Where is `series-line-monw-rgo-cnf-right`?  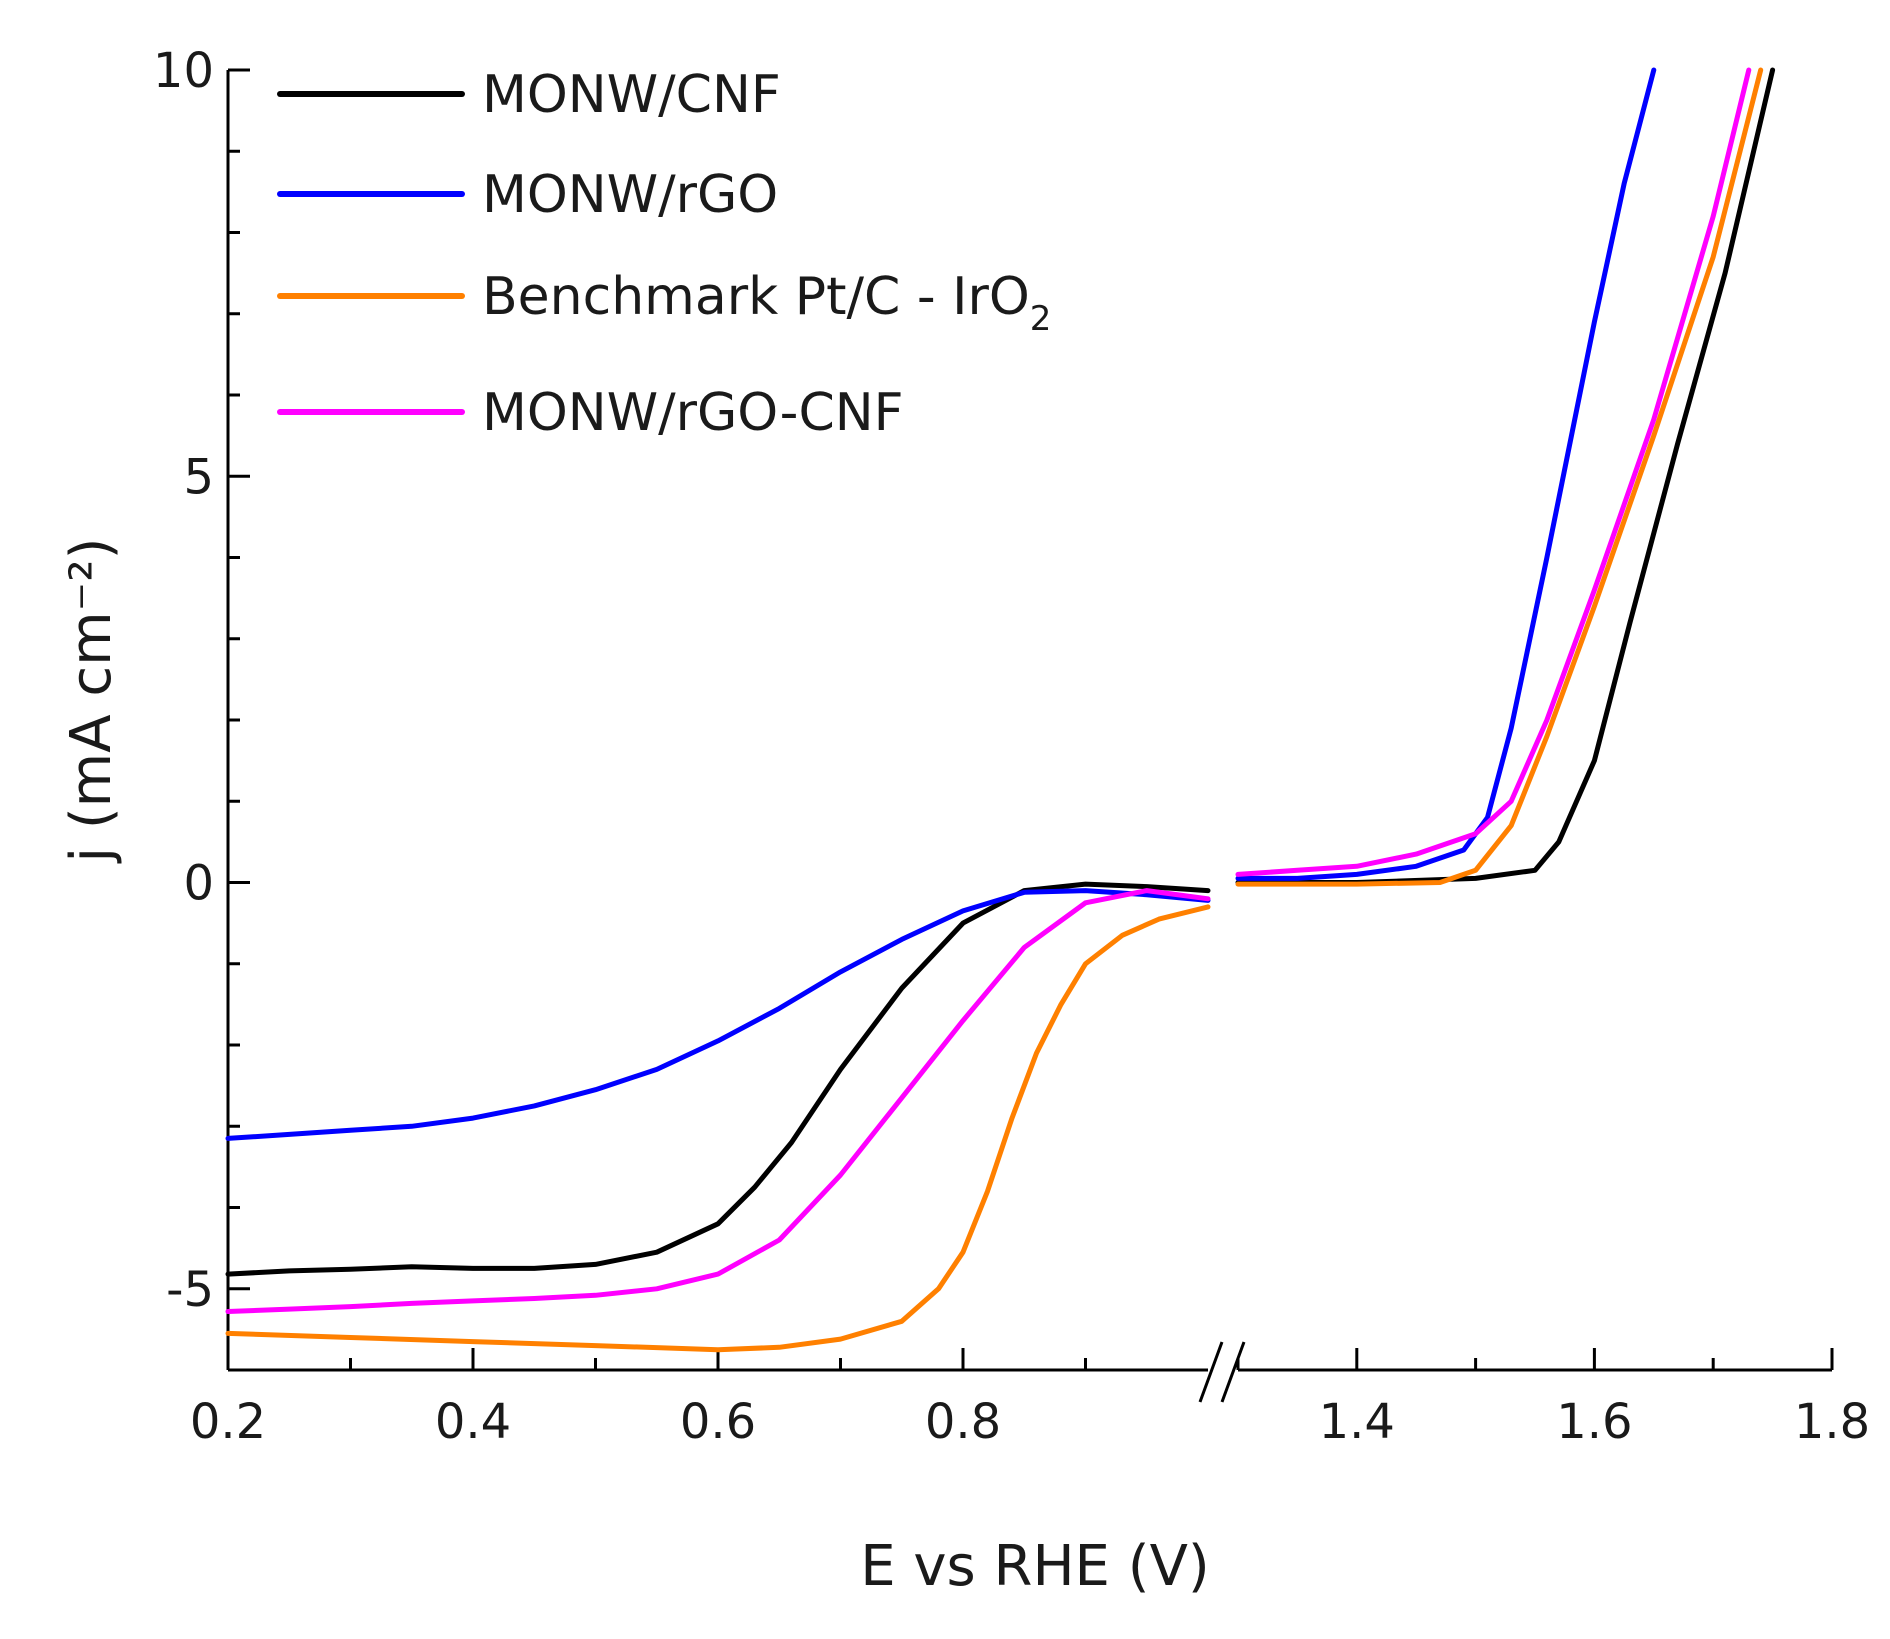 series-line-monw-rgo-cnf-right is located at coordinates (1493, 472).